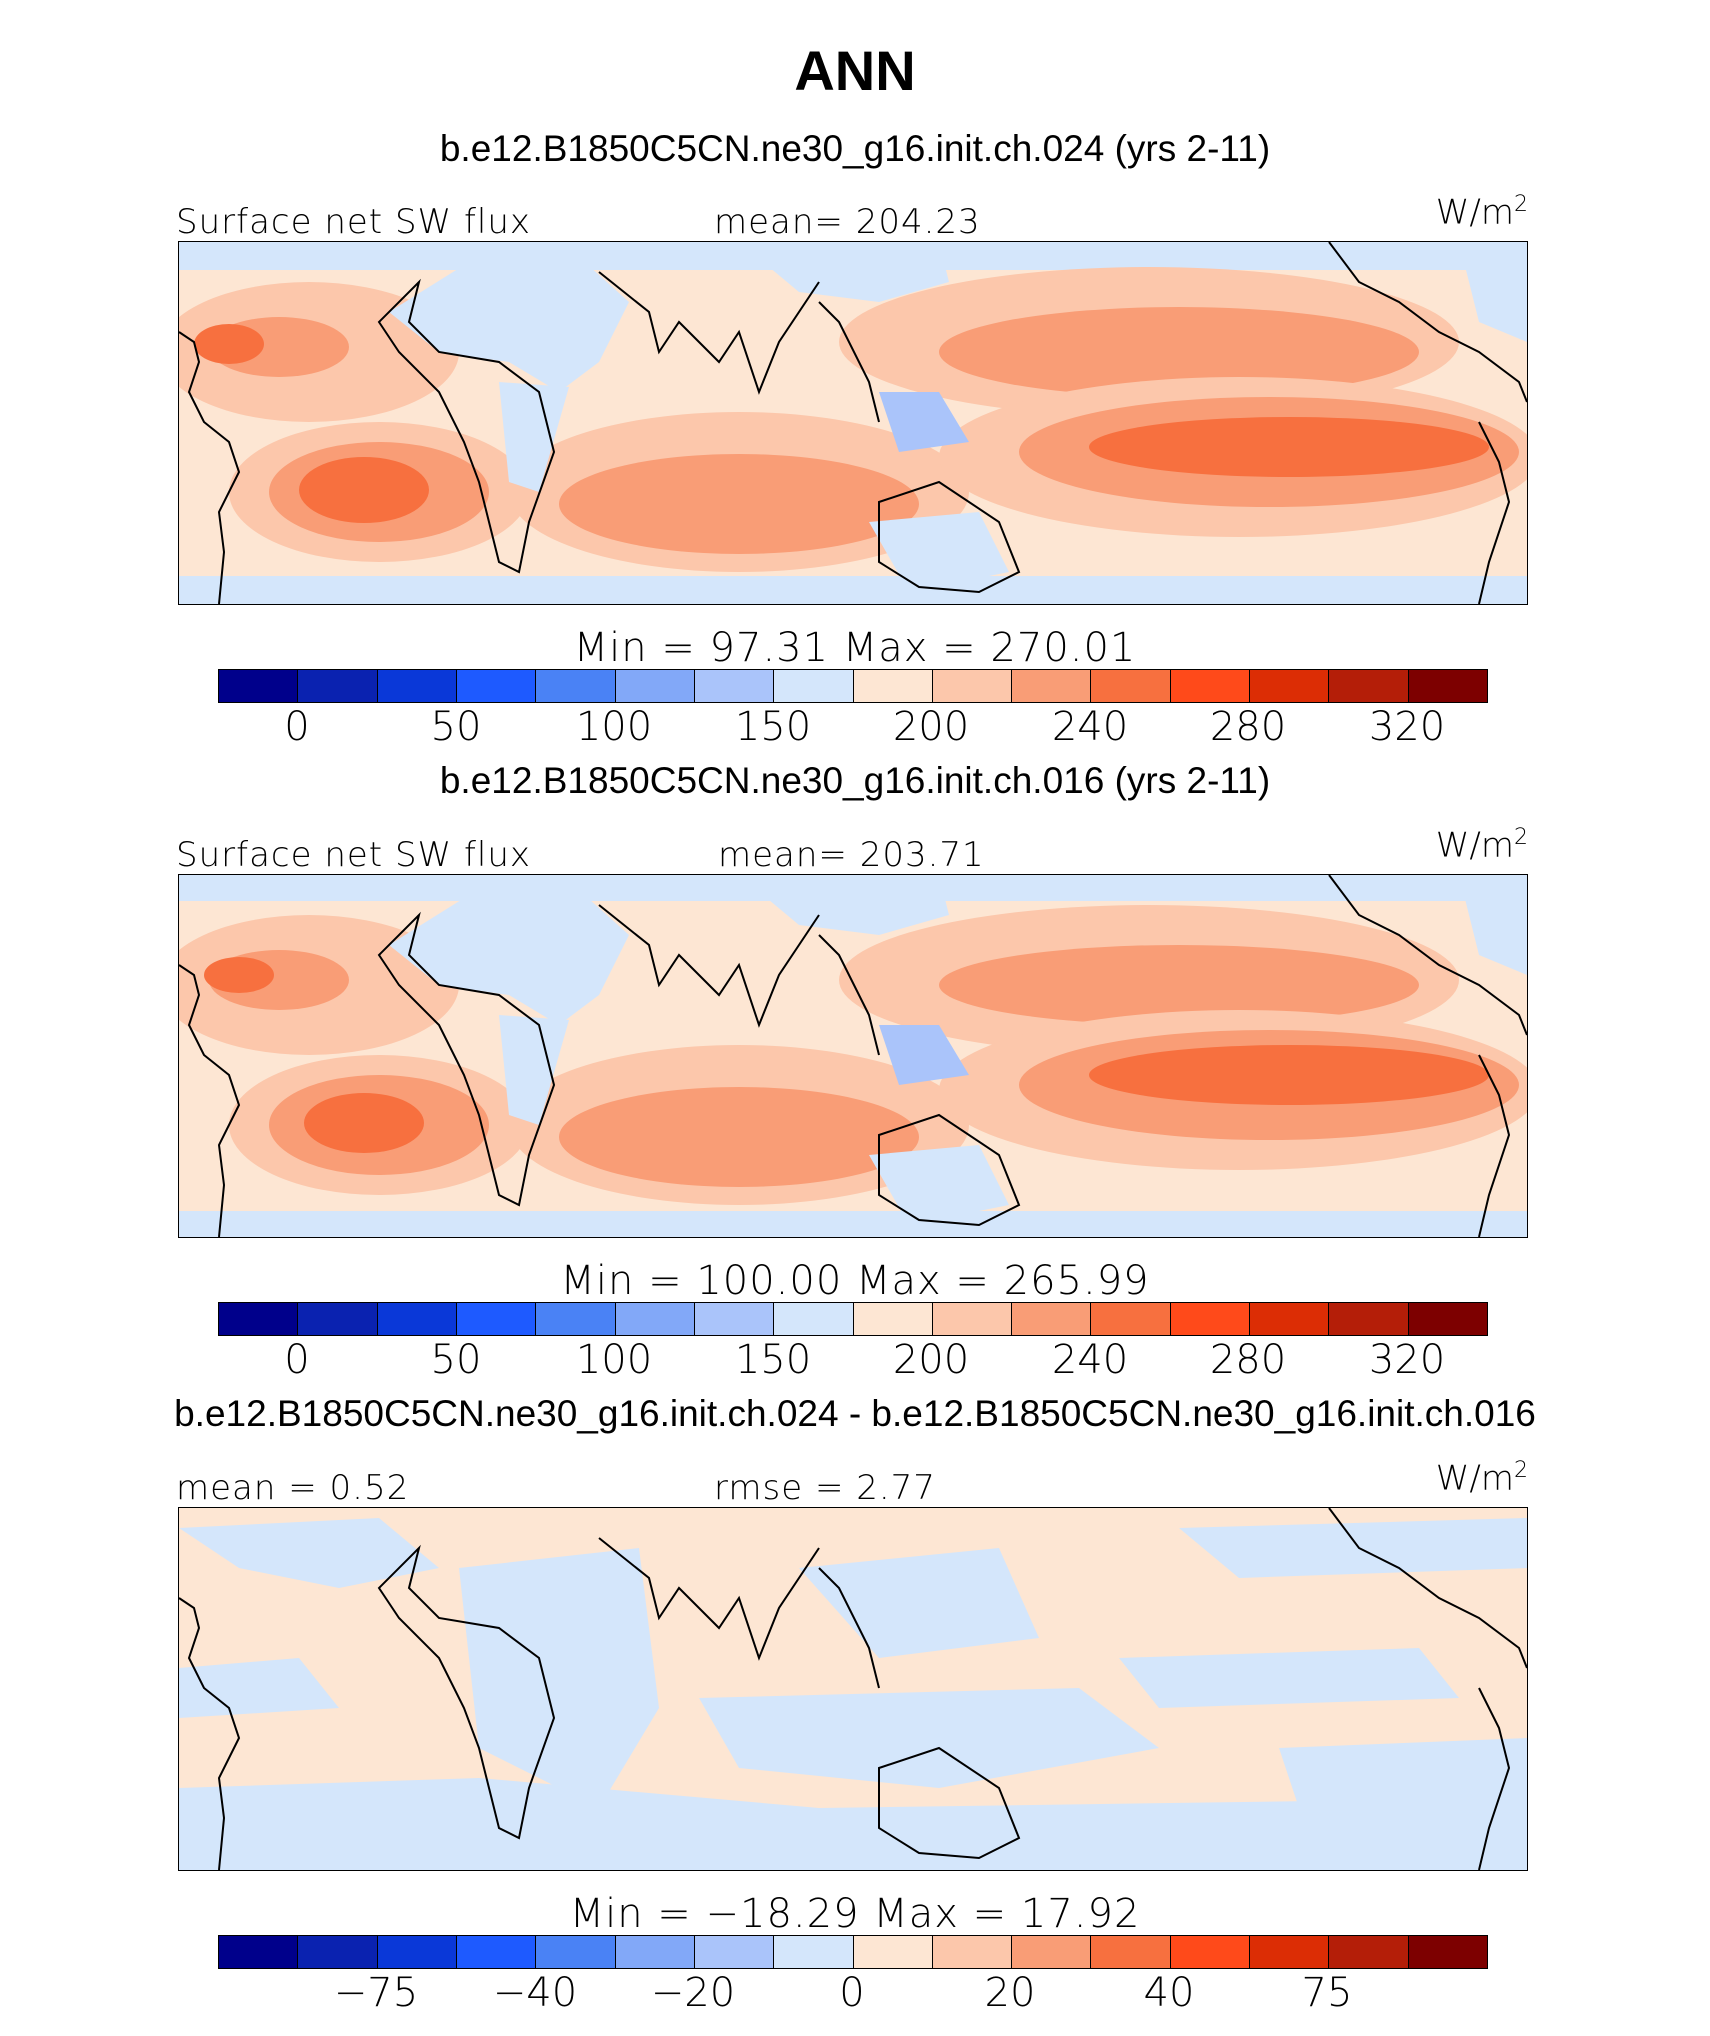 The height and width of the screenshot is (2036, 1710). What do you see at coordinates (773, 1360) in the screenshot?
I see `panel-2-tick-150: 150` at bounding box center [773, 1360].